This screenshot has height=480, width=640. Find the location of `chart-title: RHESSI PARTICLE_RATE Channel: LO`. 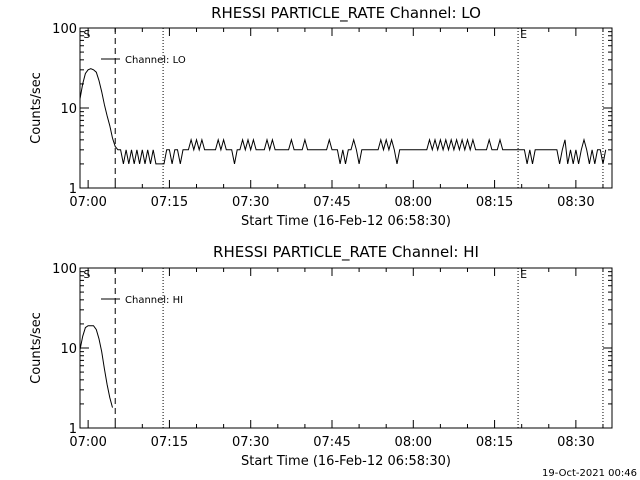

chart-title: RHESSI PARTICLE_RATE Channel: LO is located at coordinates (346, 13).